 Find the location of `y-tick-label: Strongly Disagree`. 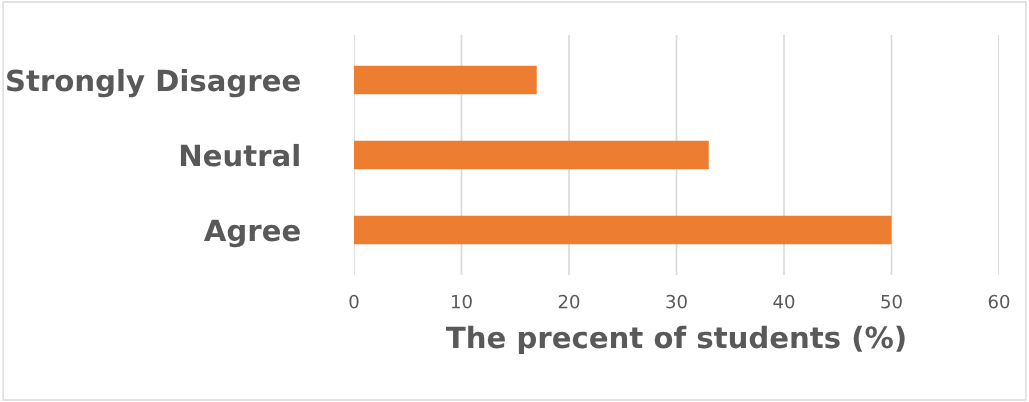

y-tick-label: Strongly Disagree is located at coordinates (153, 83).